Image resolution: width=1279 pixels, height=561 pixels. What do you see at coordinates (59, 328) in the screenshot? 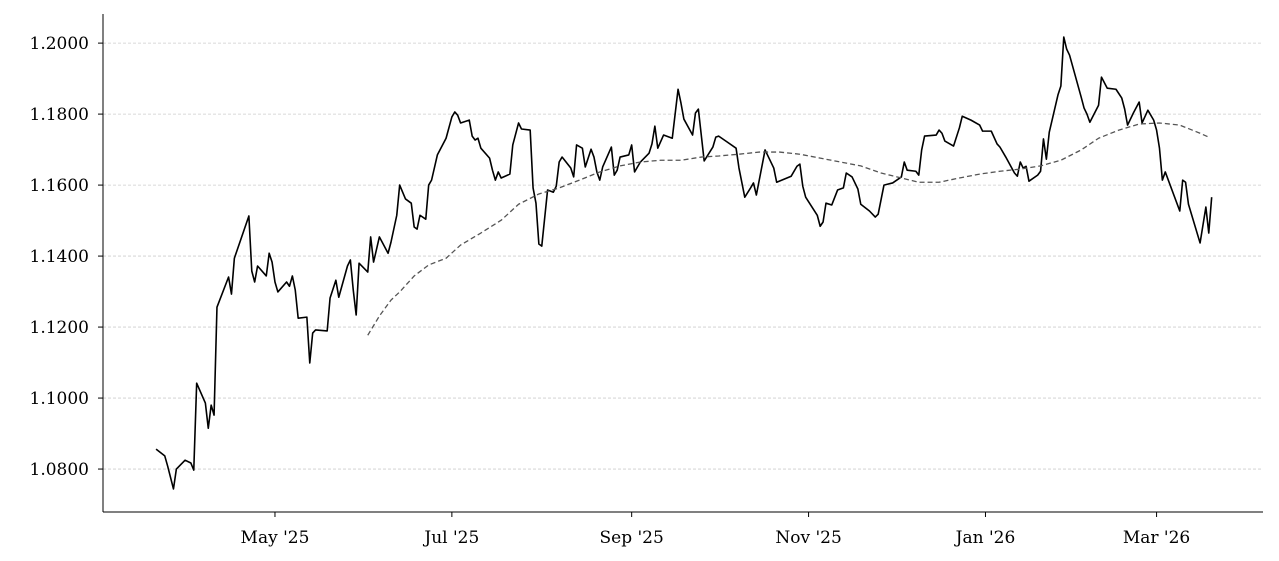
I see `y-tick-label: 1.1200` at bounding box center [59, 328].